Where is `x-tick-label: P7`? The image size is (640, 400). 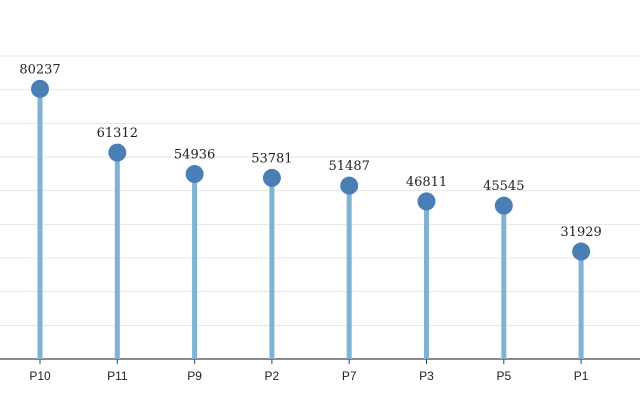 x-tick-label: P7 is located at coordinates (349, 376).